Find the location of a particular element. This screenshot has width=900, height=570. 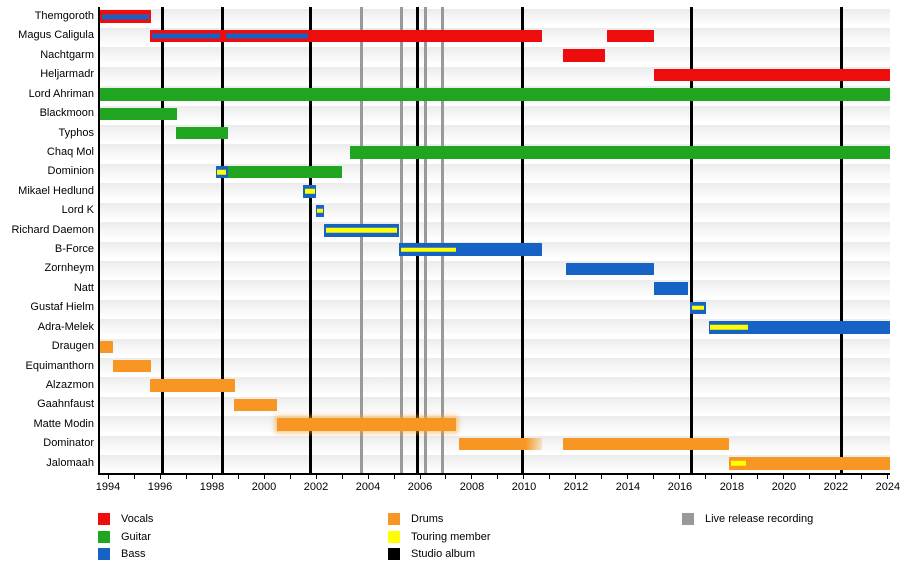

touring-legend-swatch is located at coordinates (394, 536).